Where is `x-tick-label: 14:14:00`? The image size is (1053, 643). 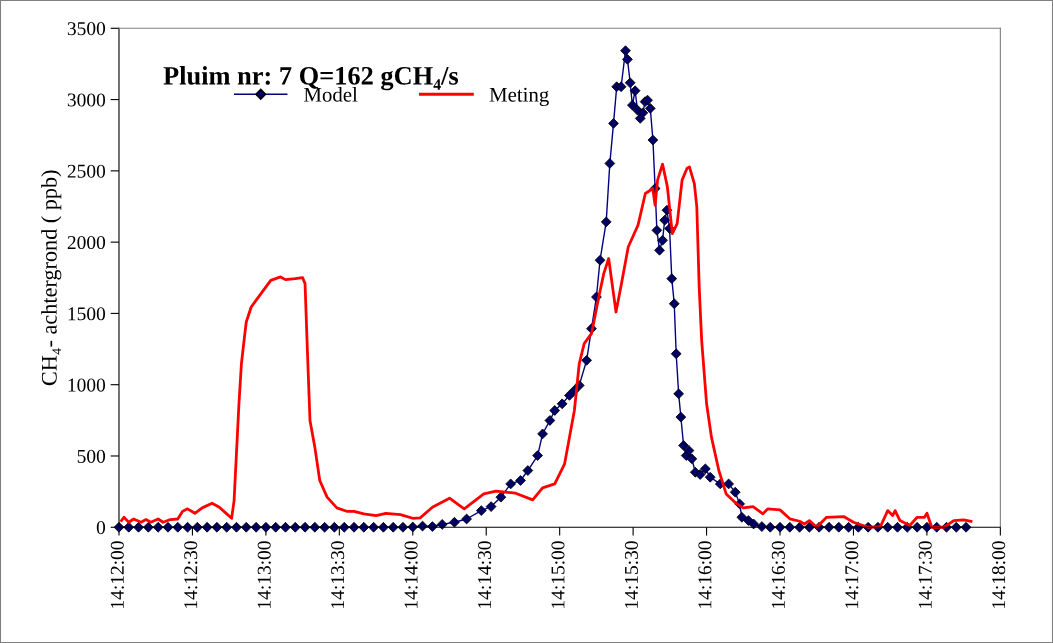
x-tick-label: 14:14:00 is located at coordinates (411, 574).